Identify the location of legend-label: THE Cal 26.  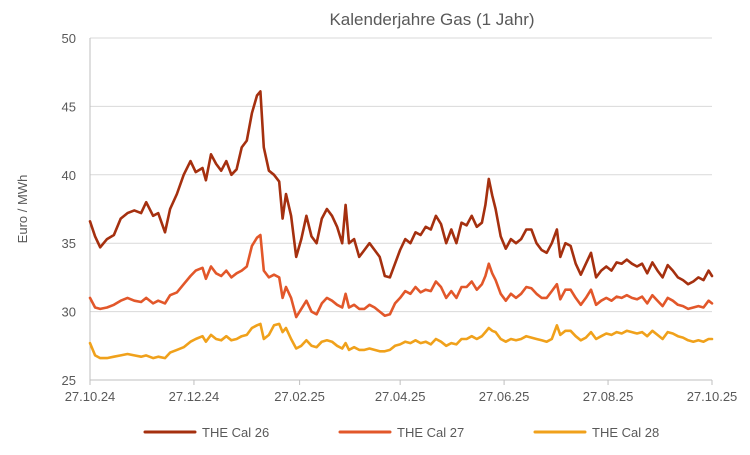
(235, 432).